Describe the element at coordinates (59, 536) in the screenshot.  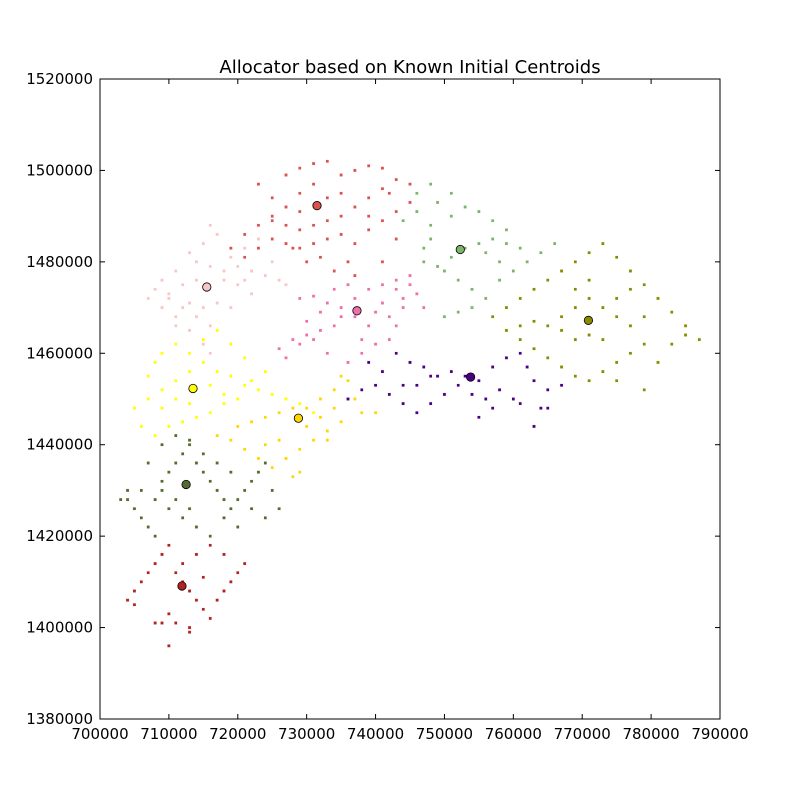
I see `y-tick-label: 1420000` at that location.